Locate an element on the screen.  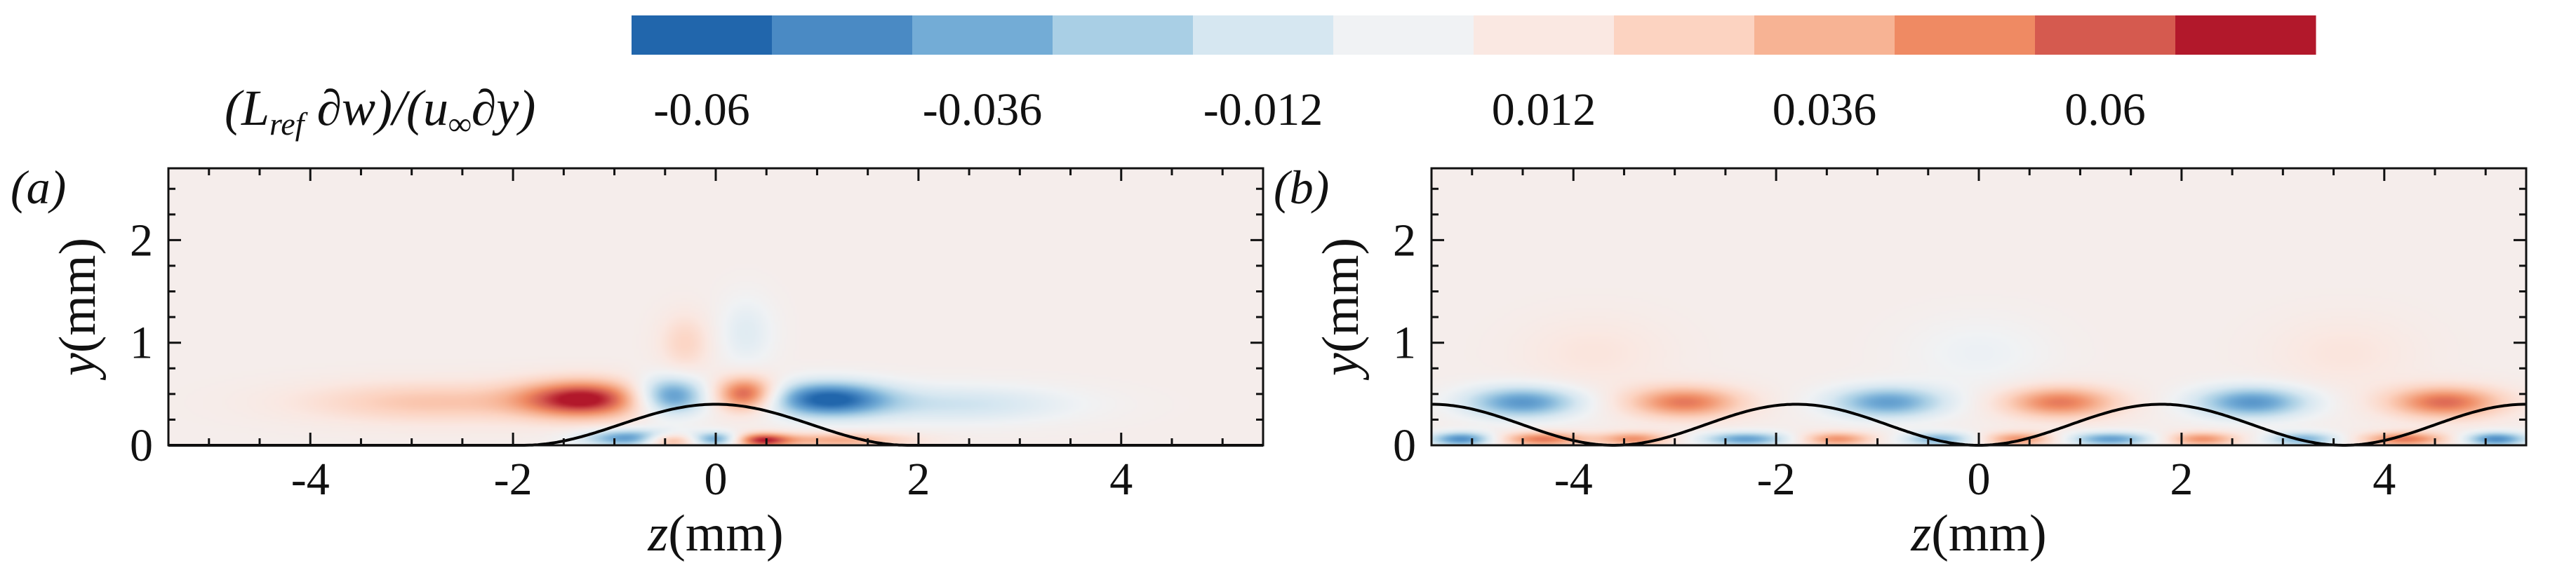
colorbar-tick-label: 0.012 is located at coordinates (1544, 110).